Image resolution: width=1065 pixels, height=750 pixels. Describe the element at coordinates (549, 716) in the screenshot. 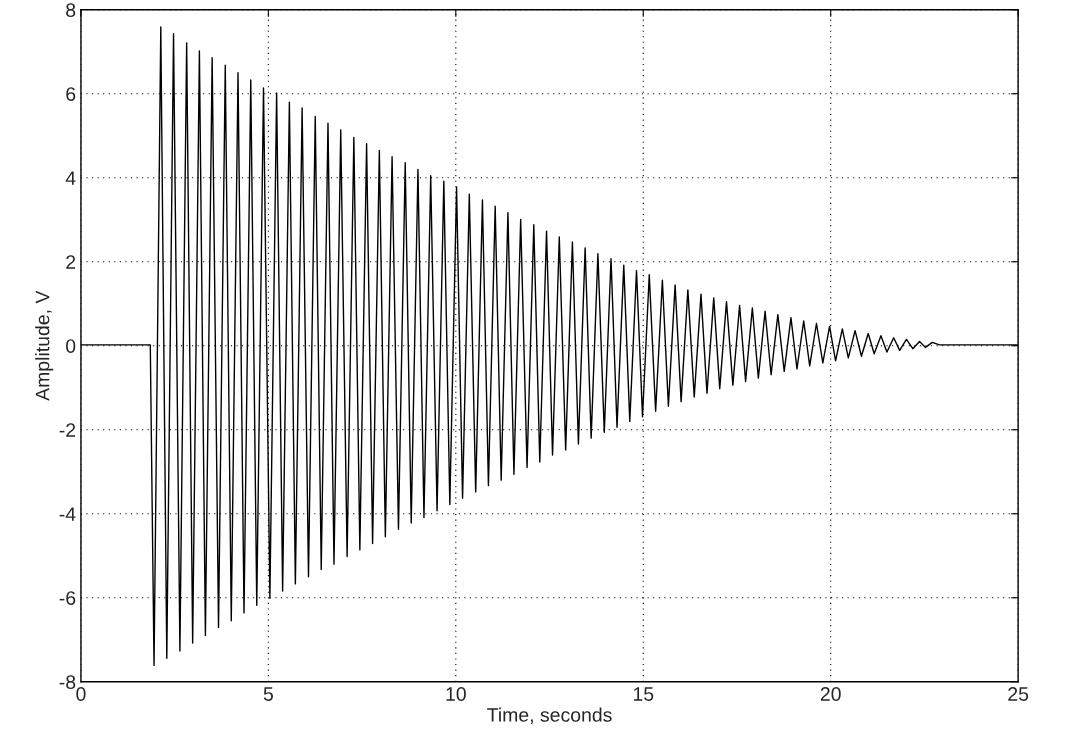

I see `x-axis-title: Time, seconds` at that location.